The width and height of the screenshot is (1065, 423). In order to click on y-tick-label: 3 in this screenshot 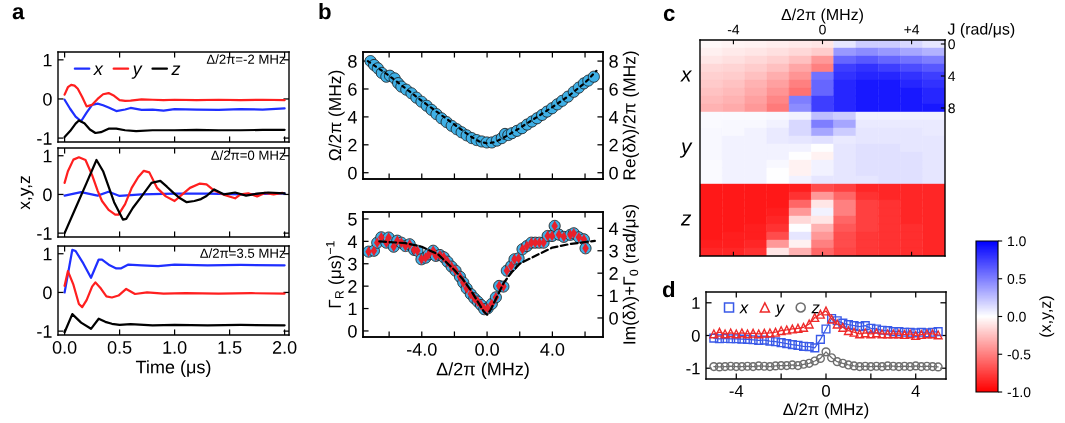, I will do `click(352, 264)`.